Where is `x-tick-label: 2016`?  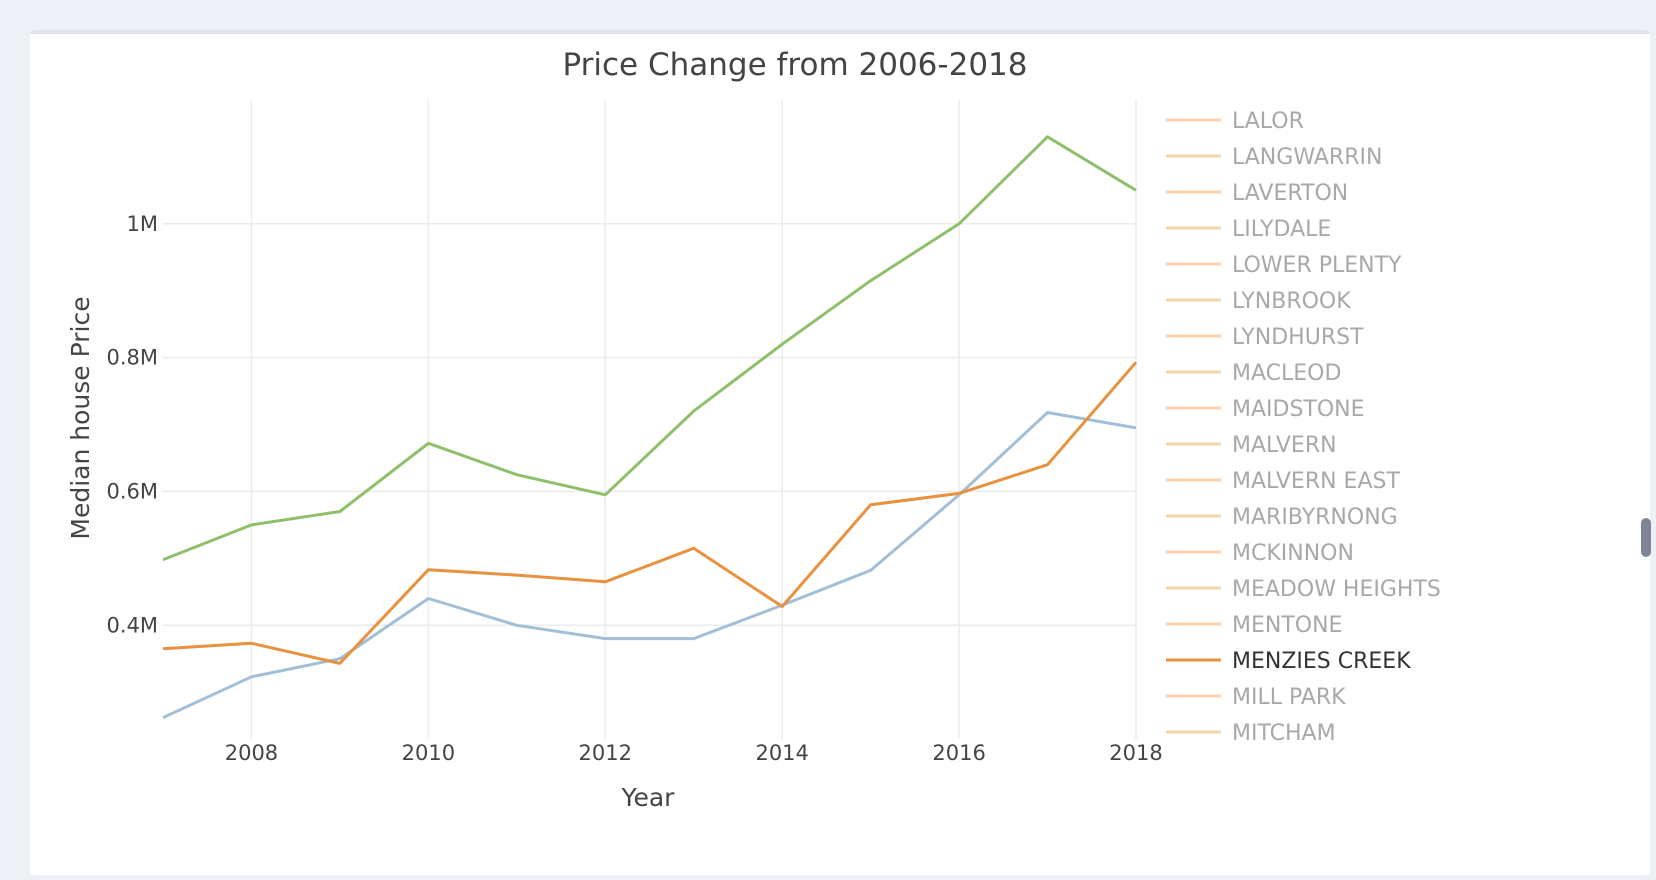
x-tick-label: 2016 is located at coordinates (958, 753).